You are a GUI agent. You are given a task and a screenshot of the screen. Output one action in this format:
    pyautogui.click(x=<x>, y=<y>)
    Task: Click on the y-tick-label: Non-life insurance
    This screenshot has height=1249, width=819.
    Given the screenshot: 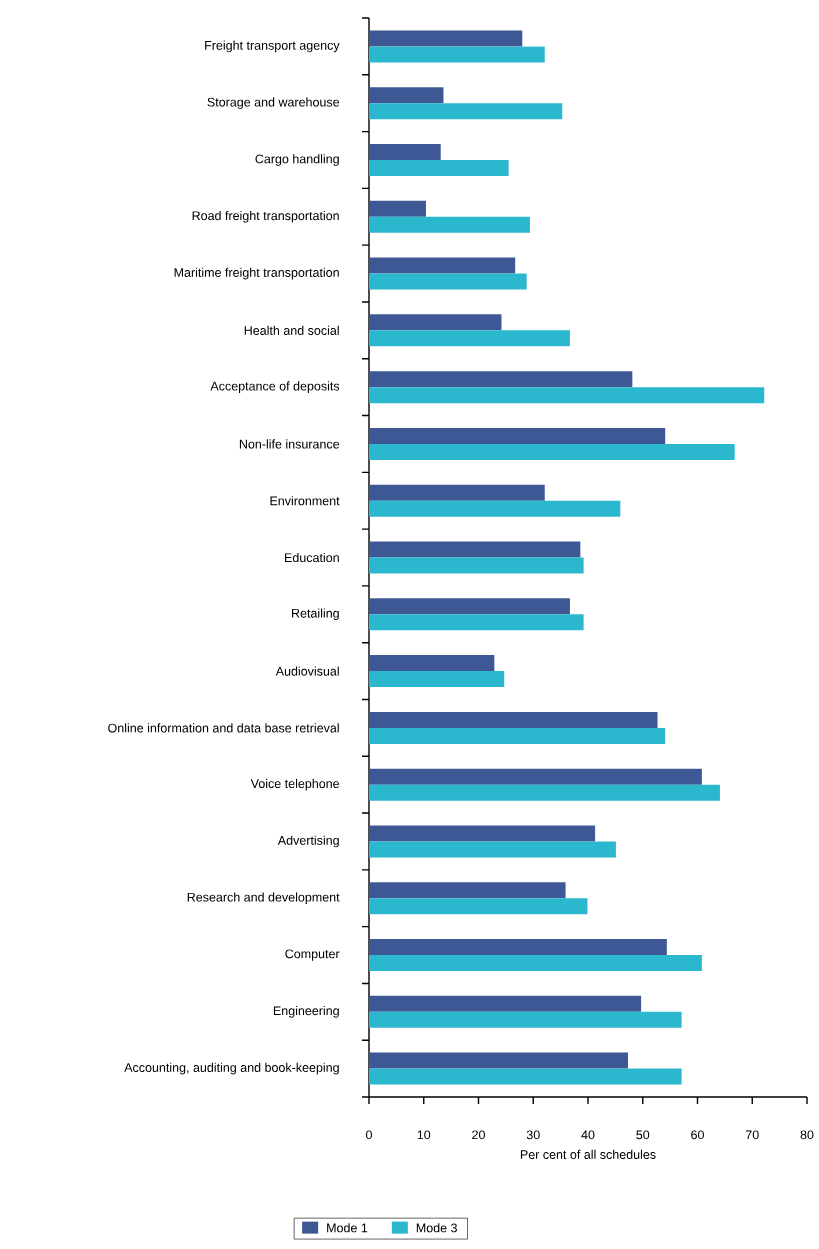 What is the action you would take?
    pyautogui.click(x=289, y=444)
    